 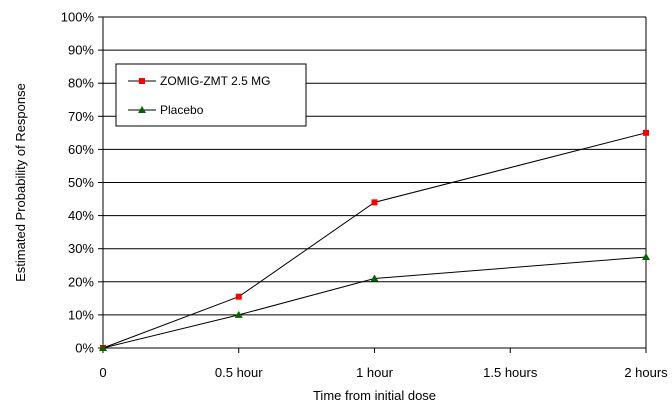 What do you see at coordinates (102, 372) in the screenshot?
I see `x-tick-label: 0` at bounding box center [102, 372].